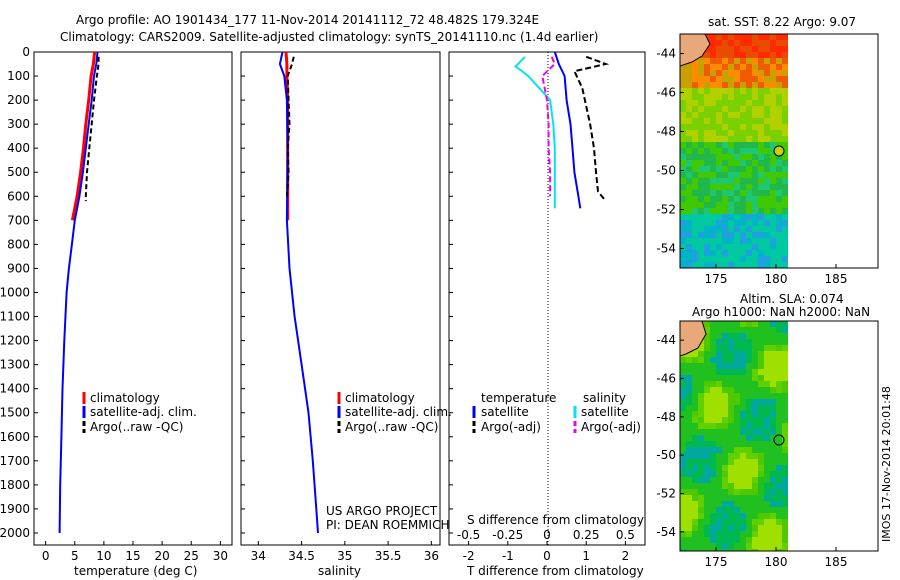 The width and height of the screenshot is (900, 580). What do you see at coordinates (103, 556) in the screenshot?
I see `x-tick-label: 10` at bounding box center [103, 556].